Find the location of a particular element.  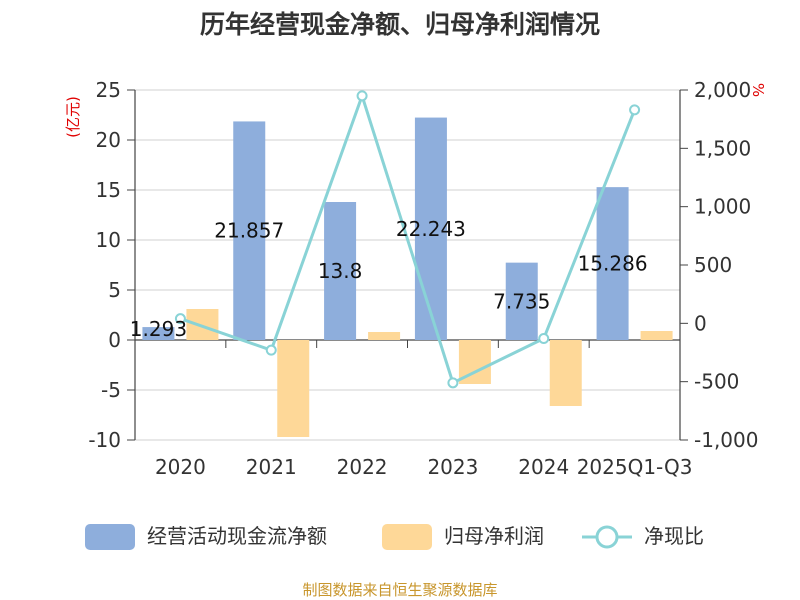

bar-value-label-5: 15.286 is located at coordinates (613, 264).